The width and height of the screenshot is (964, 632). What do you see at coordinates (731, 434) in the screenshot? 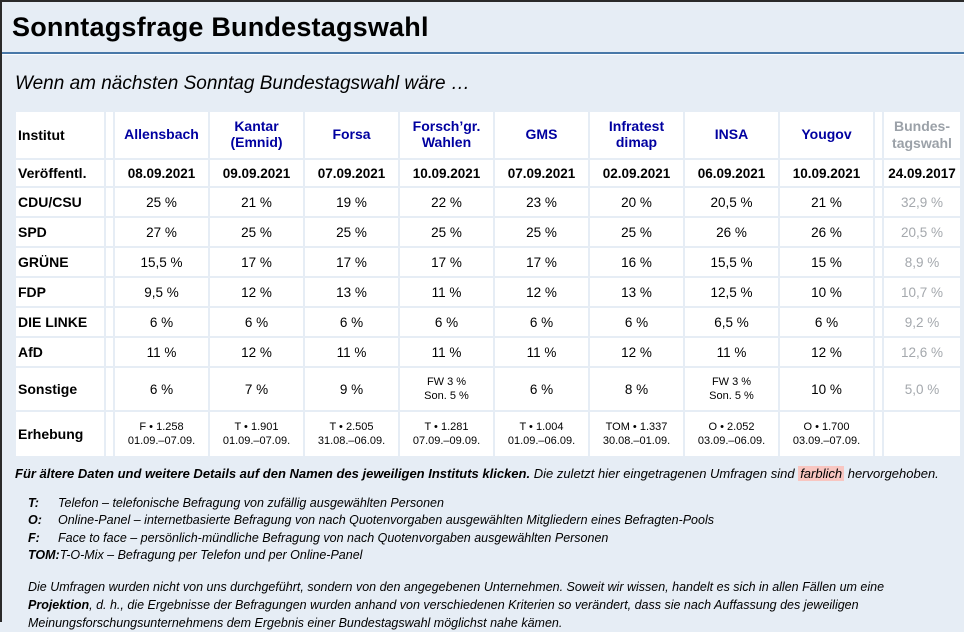
I see `survey-info: O • 2.052 03.09.–06.09.` at bounding box center [731, 434].